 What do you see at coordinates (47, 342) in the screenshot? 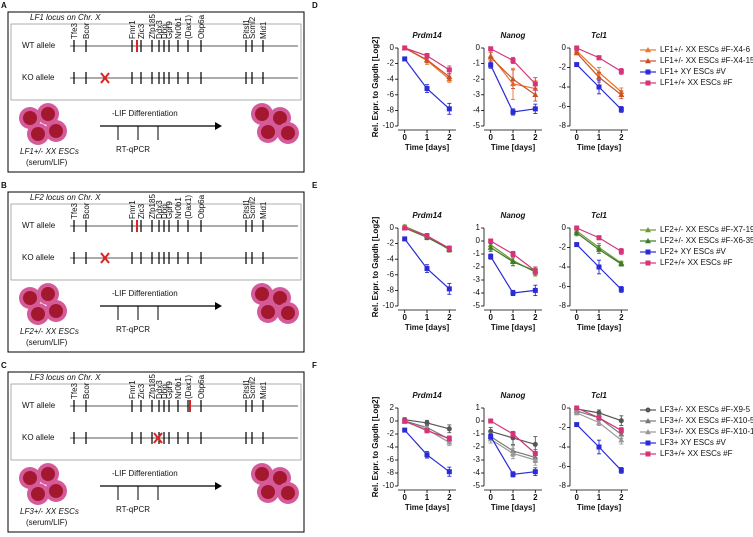
I see `cell-condition: (serum/LIF)` at bounding box center [47, 342].